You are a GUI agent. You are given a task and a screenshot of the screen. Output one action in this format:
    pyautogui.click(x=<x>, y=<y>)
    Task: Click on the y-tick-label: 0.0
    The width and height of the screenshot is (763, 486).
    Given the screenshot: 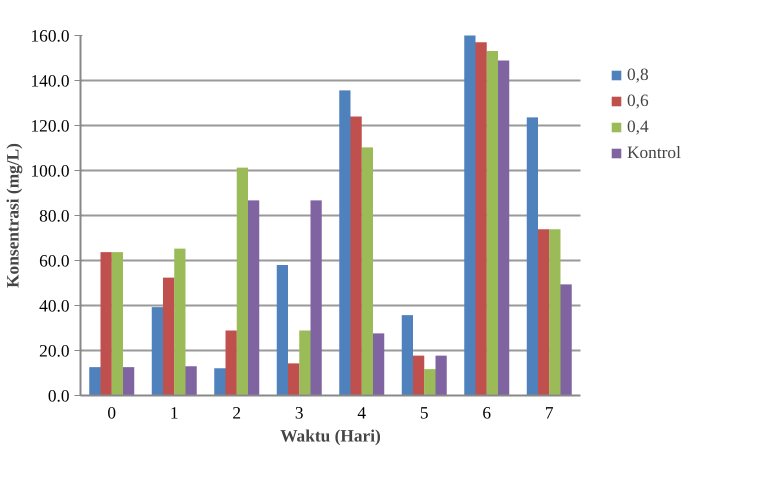 What is the action you would take?
    pyautogui.click(x=59, y=396)
    